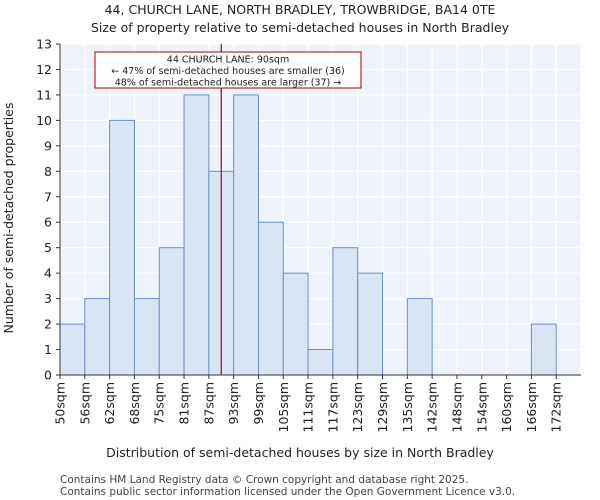 Image resolution: width=600 pixels, height=500 pixels. I want to click on x-tick-label: 111sqm, so click(308, 407).